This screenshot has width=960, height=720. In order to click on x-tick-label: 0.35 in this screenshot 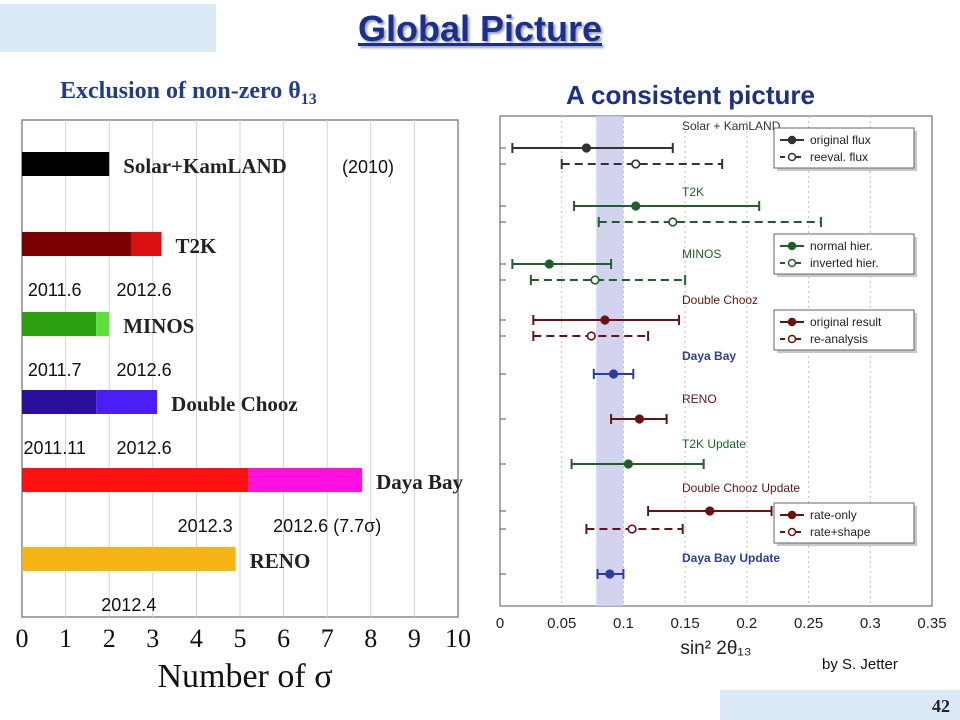, I will do `click(931, 623)`.